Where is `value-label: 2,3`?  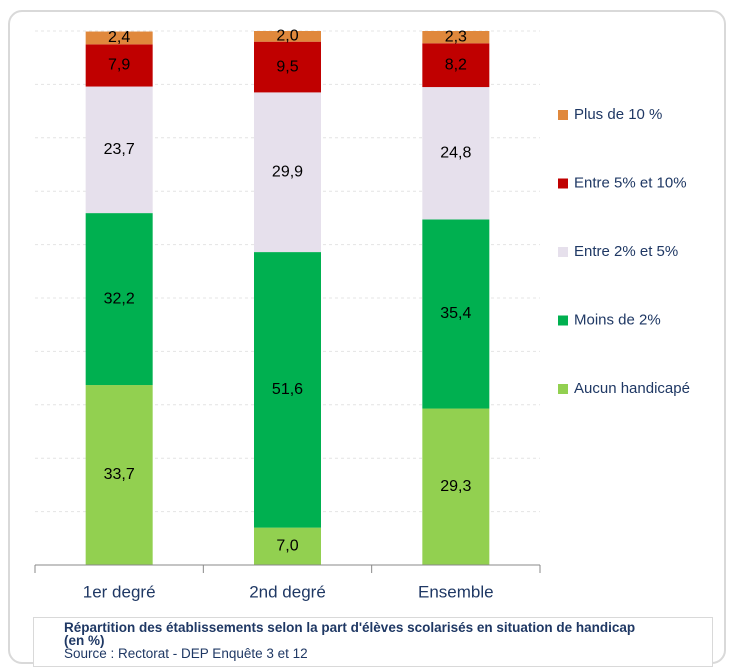
value-label: 2,3 is located at coordinates (456, 36).